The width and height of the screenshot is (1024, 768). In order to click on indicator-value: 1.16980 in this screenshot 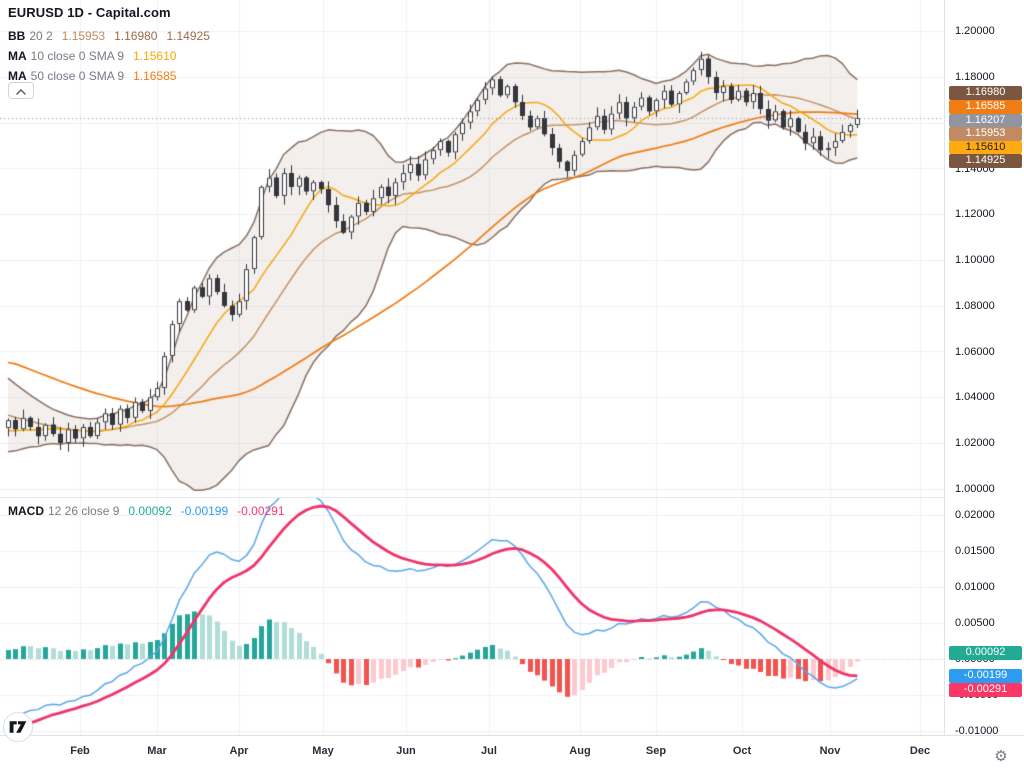, I will do `click(136, 36)`.